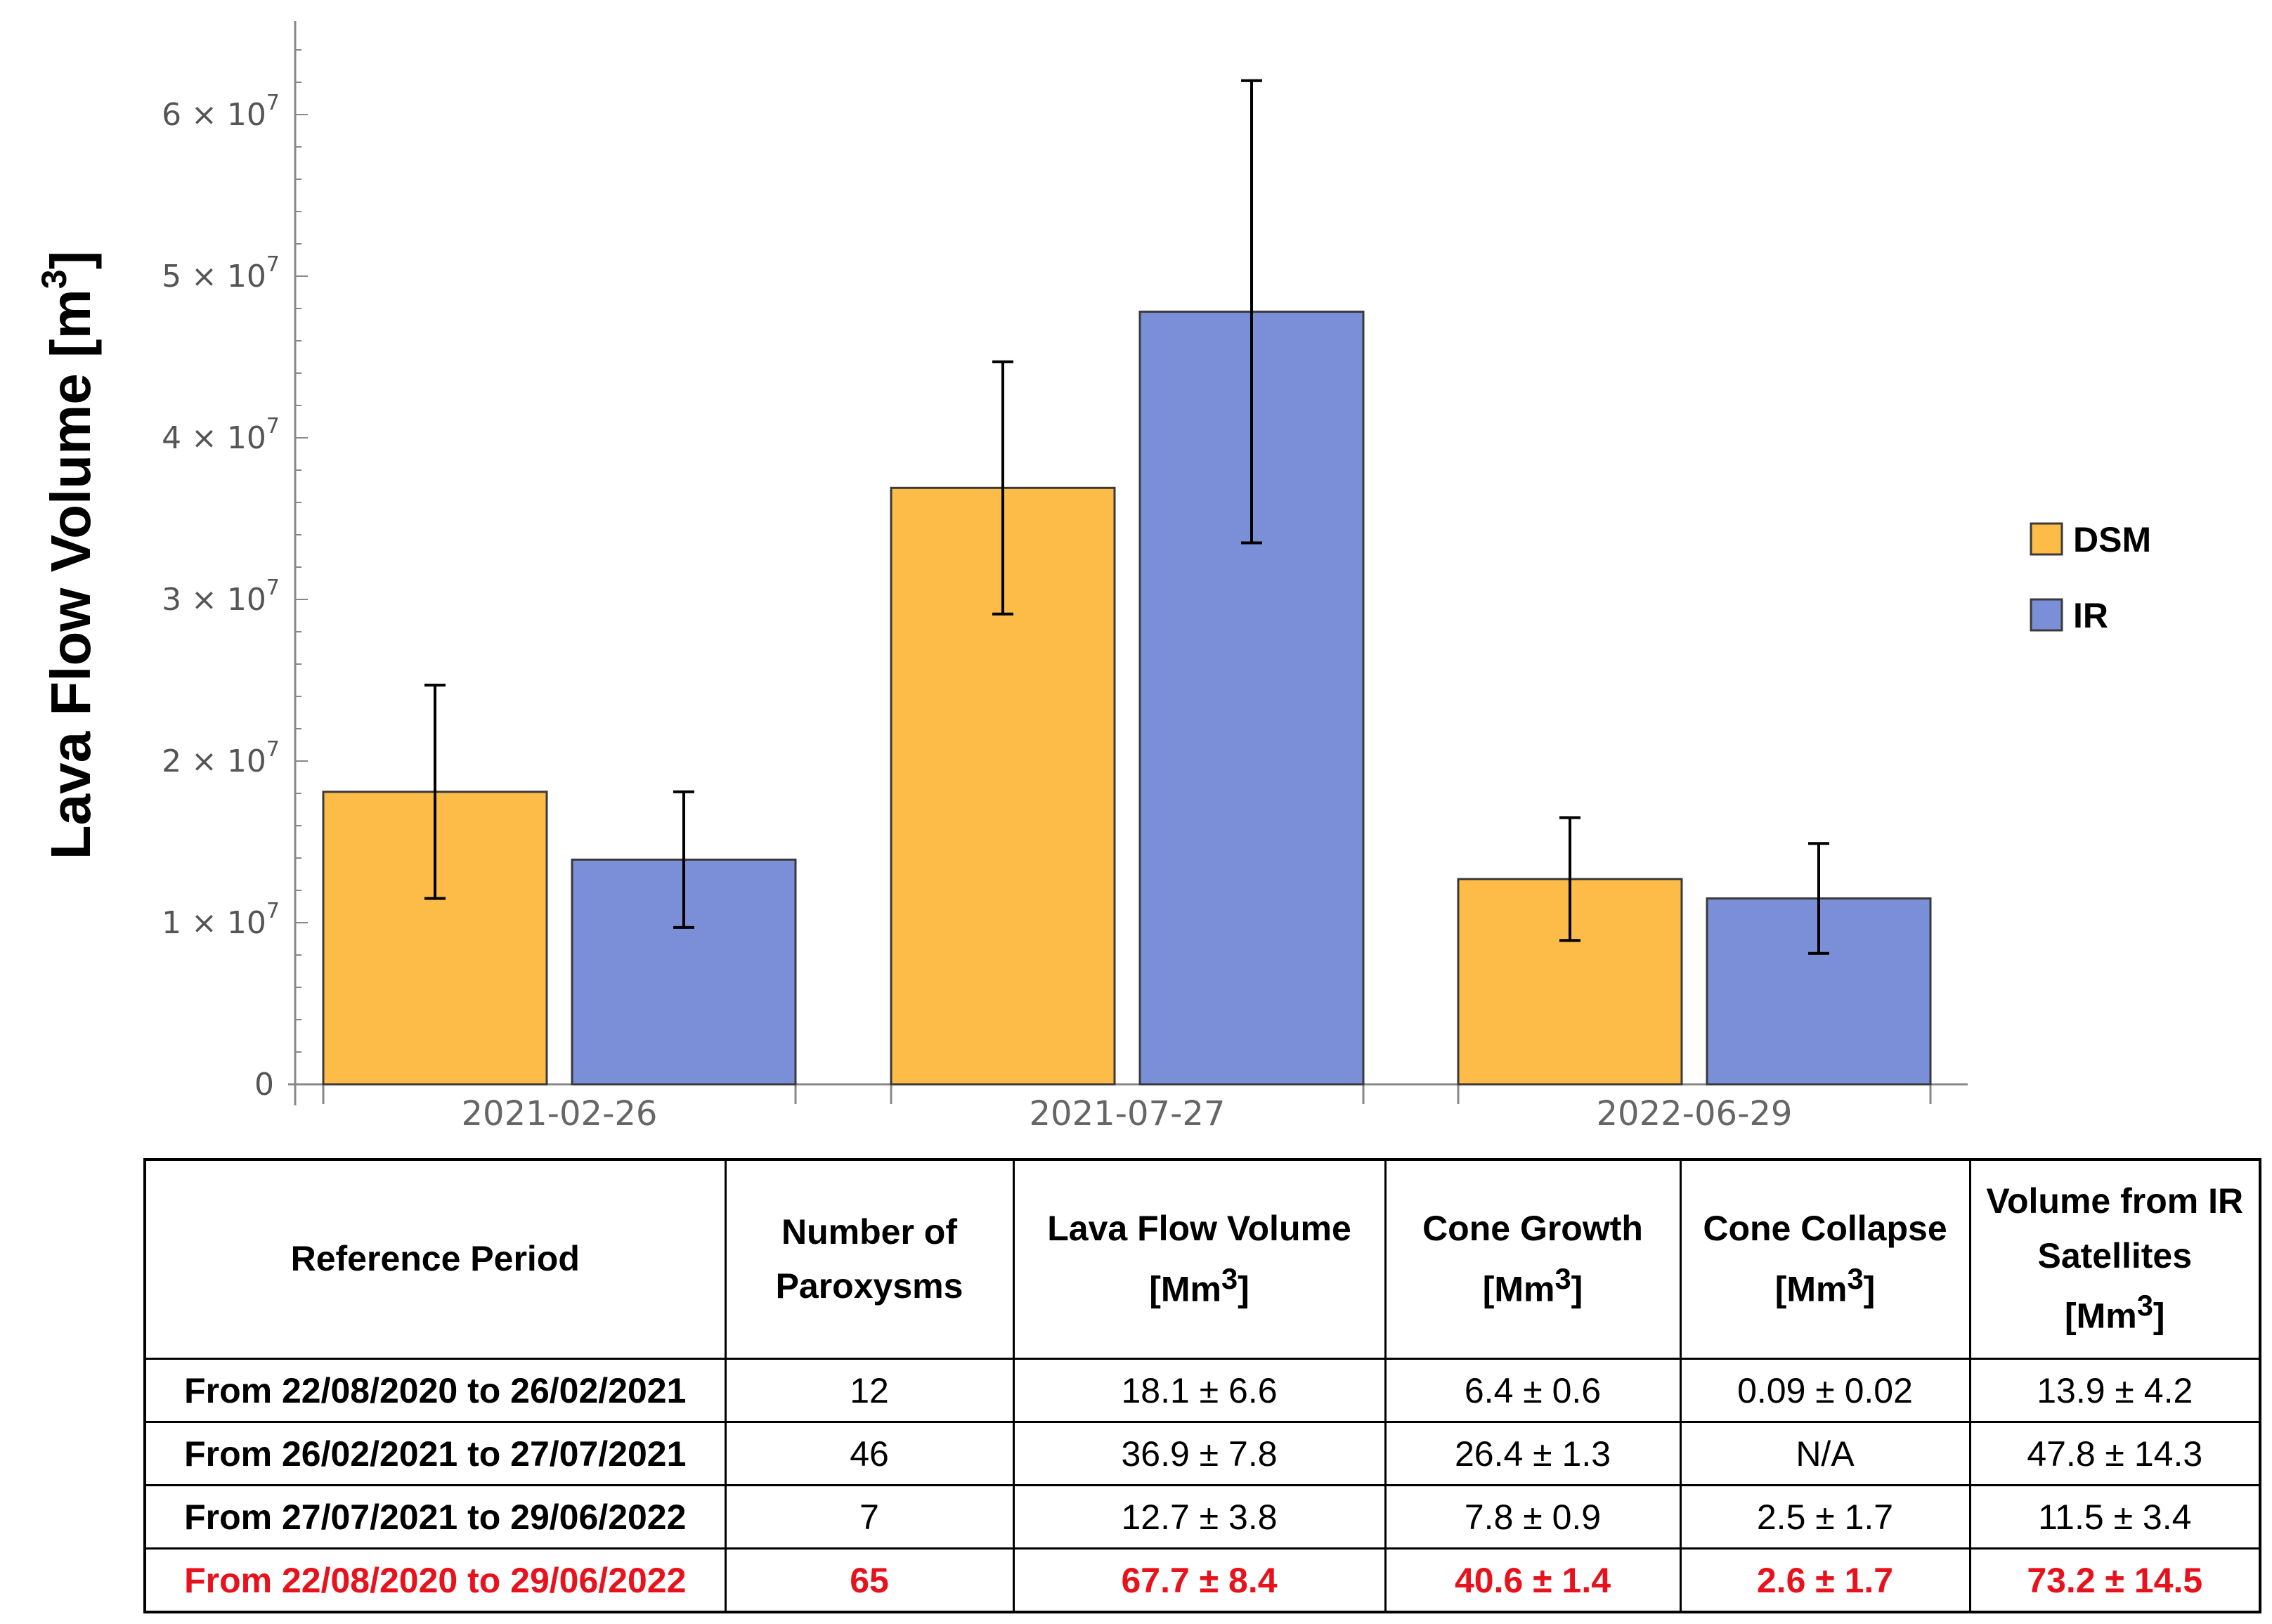 This screenshot has height=1624, width=2272. I want to click on legend-label-dsm: DSM, so click(2112, 539).